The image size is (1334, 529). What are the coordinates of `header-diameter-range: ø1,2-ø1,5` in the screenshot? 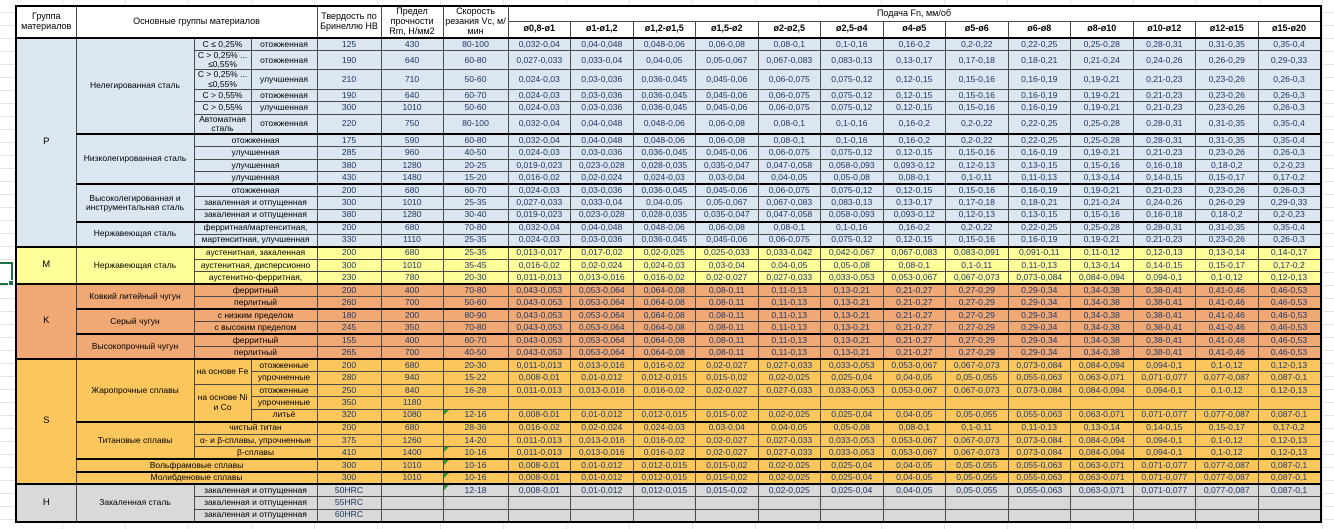 It's located at (664, 29).